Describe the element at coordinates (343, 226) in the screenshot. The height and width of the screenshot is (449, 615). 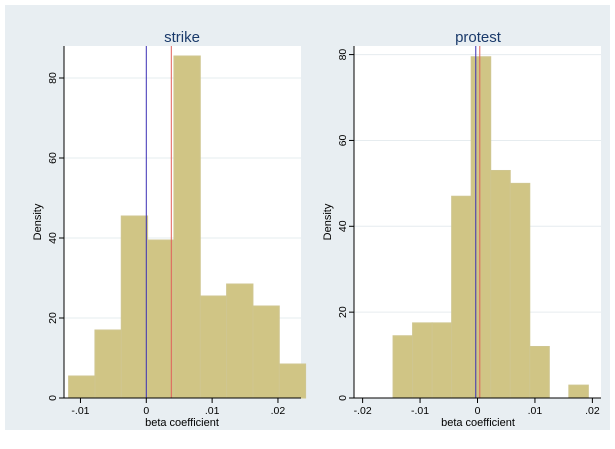
I see `y-tick-label-protest-40: 40` at that location.